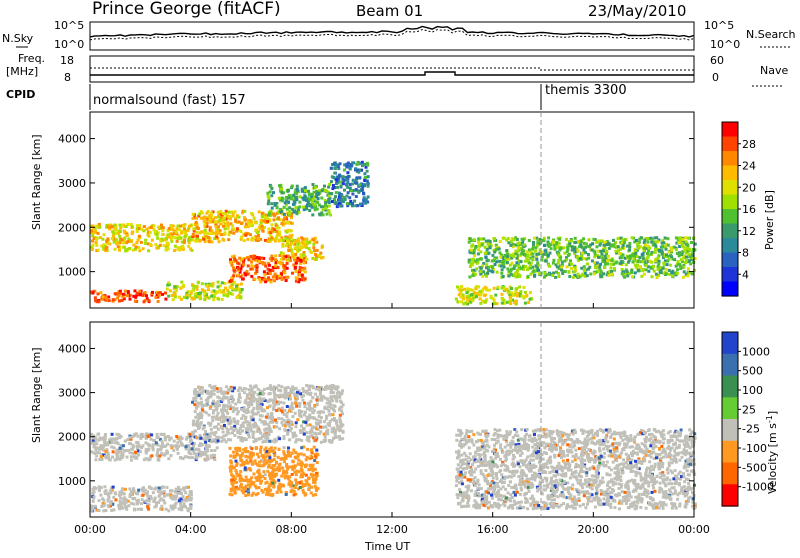 The height and width of the screenshot is (558, 800). What do you see at coordinates (392, 73) in the screenshot?
I see `freq-line` at bounding box center [392, 73].